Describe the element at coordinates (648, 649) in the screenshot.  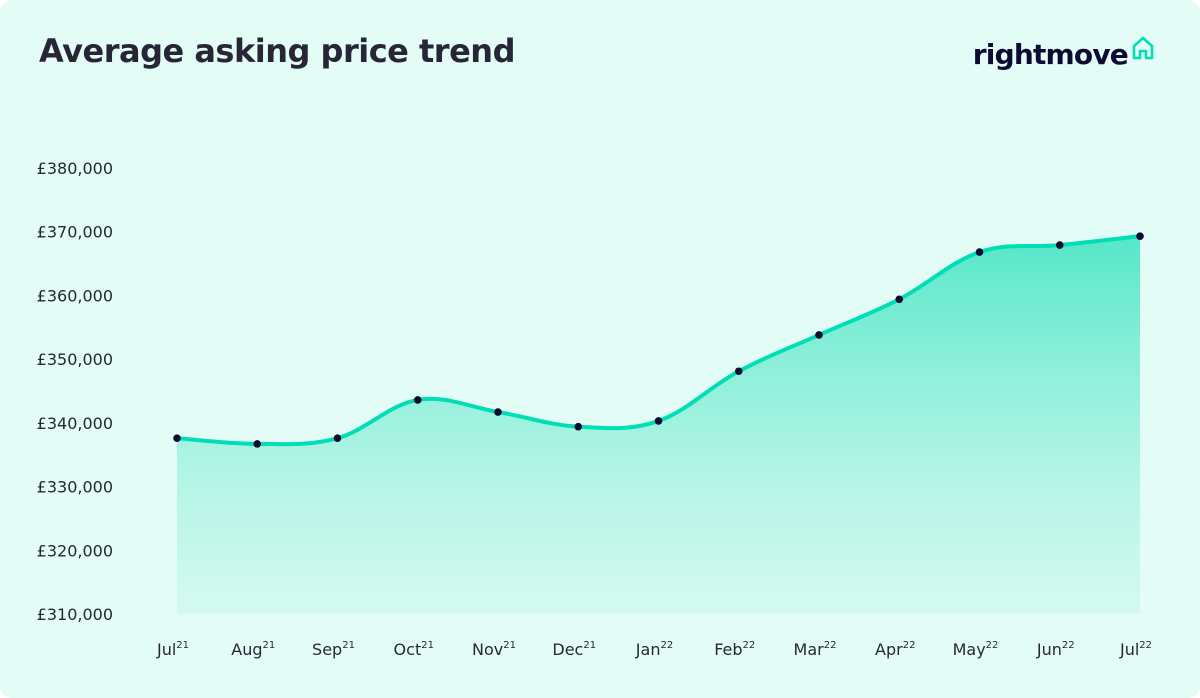
I see `x-tick-month: Jan` at that location.